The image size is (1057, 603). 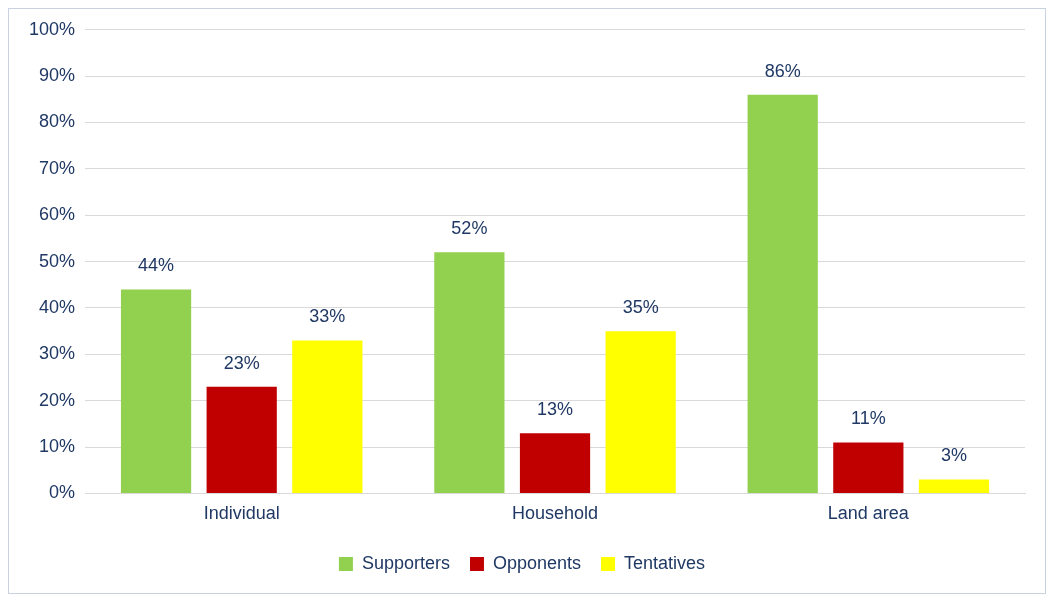 What do you see at coordinates (327, 316) in the screenshot?
I see `data-label: 33%` at bounding box center [327, 316].